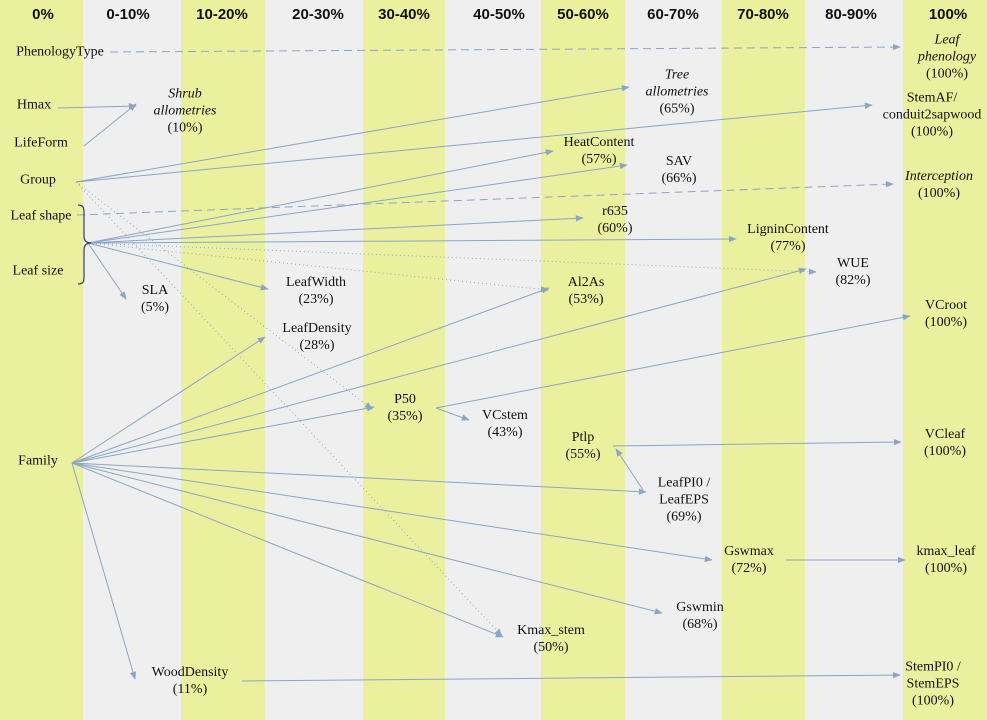 The image size is (987, 720). I want to click on node-family: Family, so click(38, 461).